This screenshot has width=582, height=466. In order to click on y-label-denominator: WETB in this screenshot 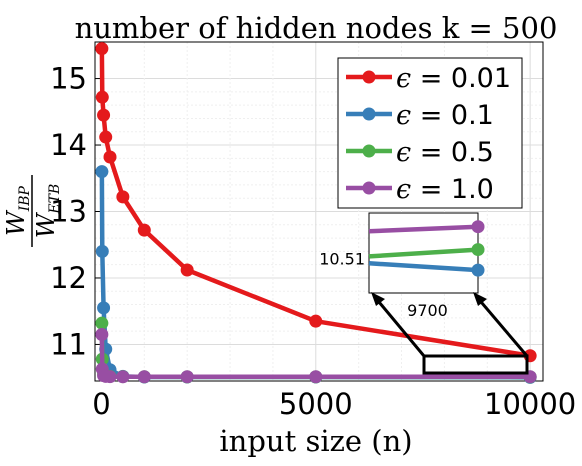, I will do `click(47, 211)`.